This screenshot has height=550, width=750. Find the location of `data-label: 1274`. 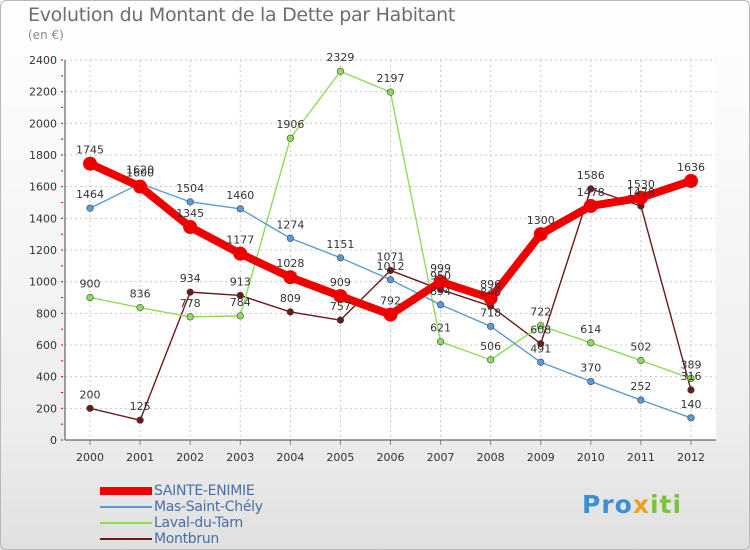

data-label: 1274 is located at coordinates (290, 224).